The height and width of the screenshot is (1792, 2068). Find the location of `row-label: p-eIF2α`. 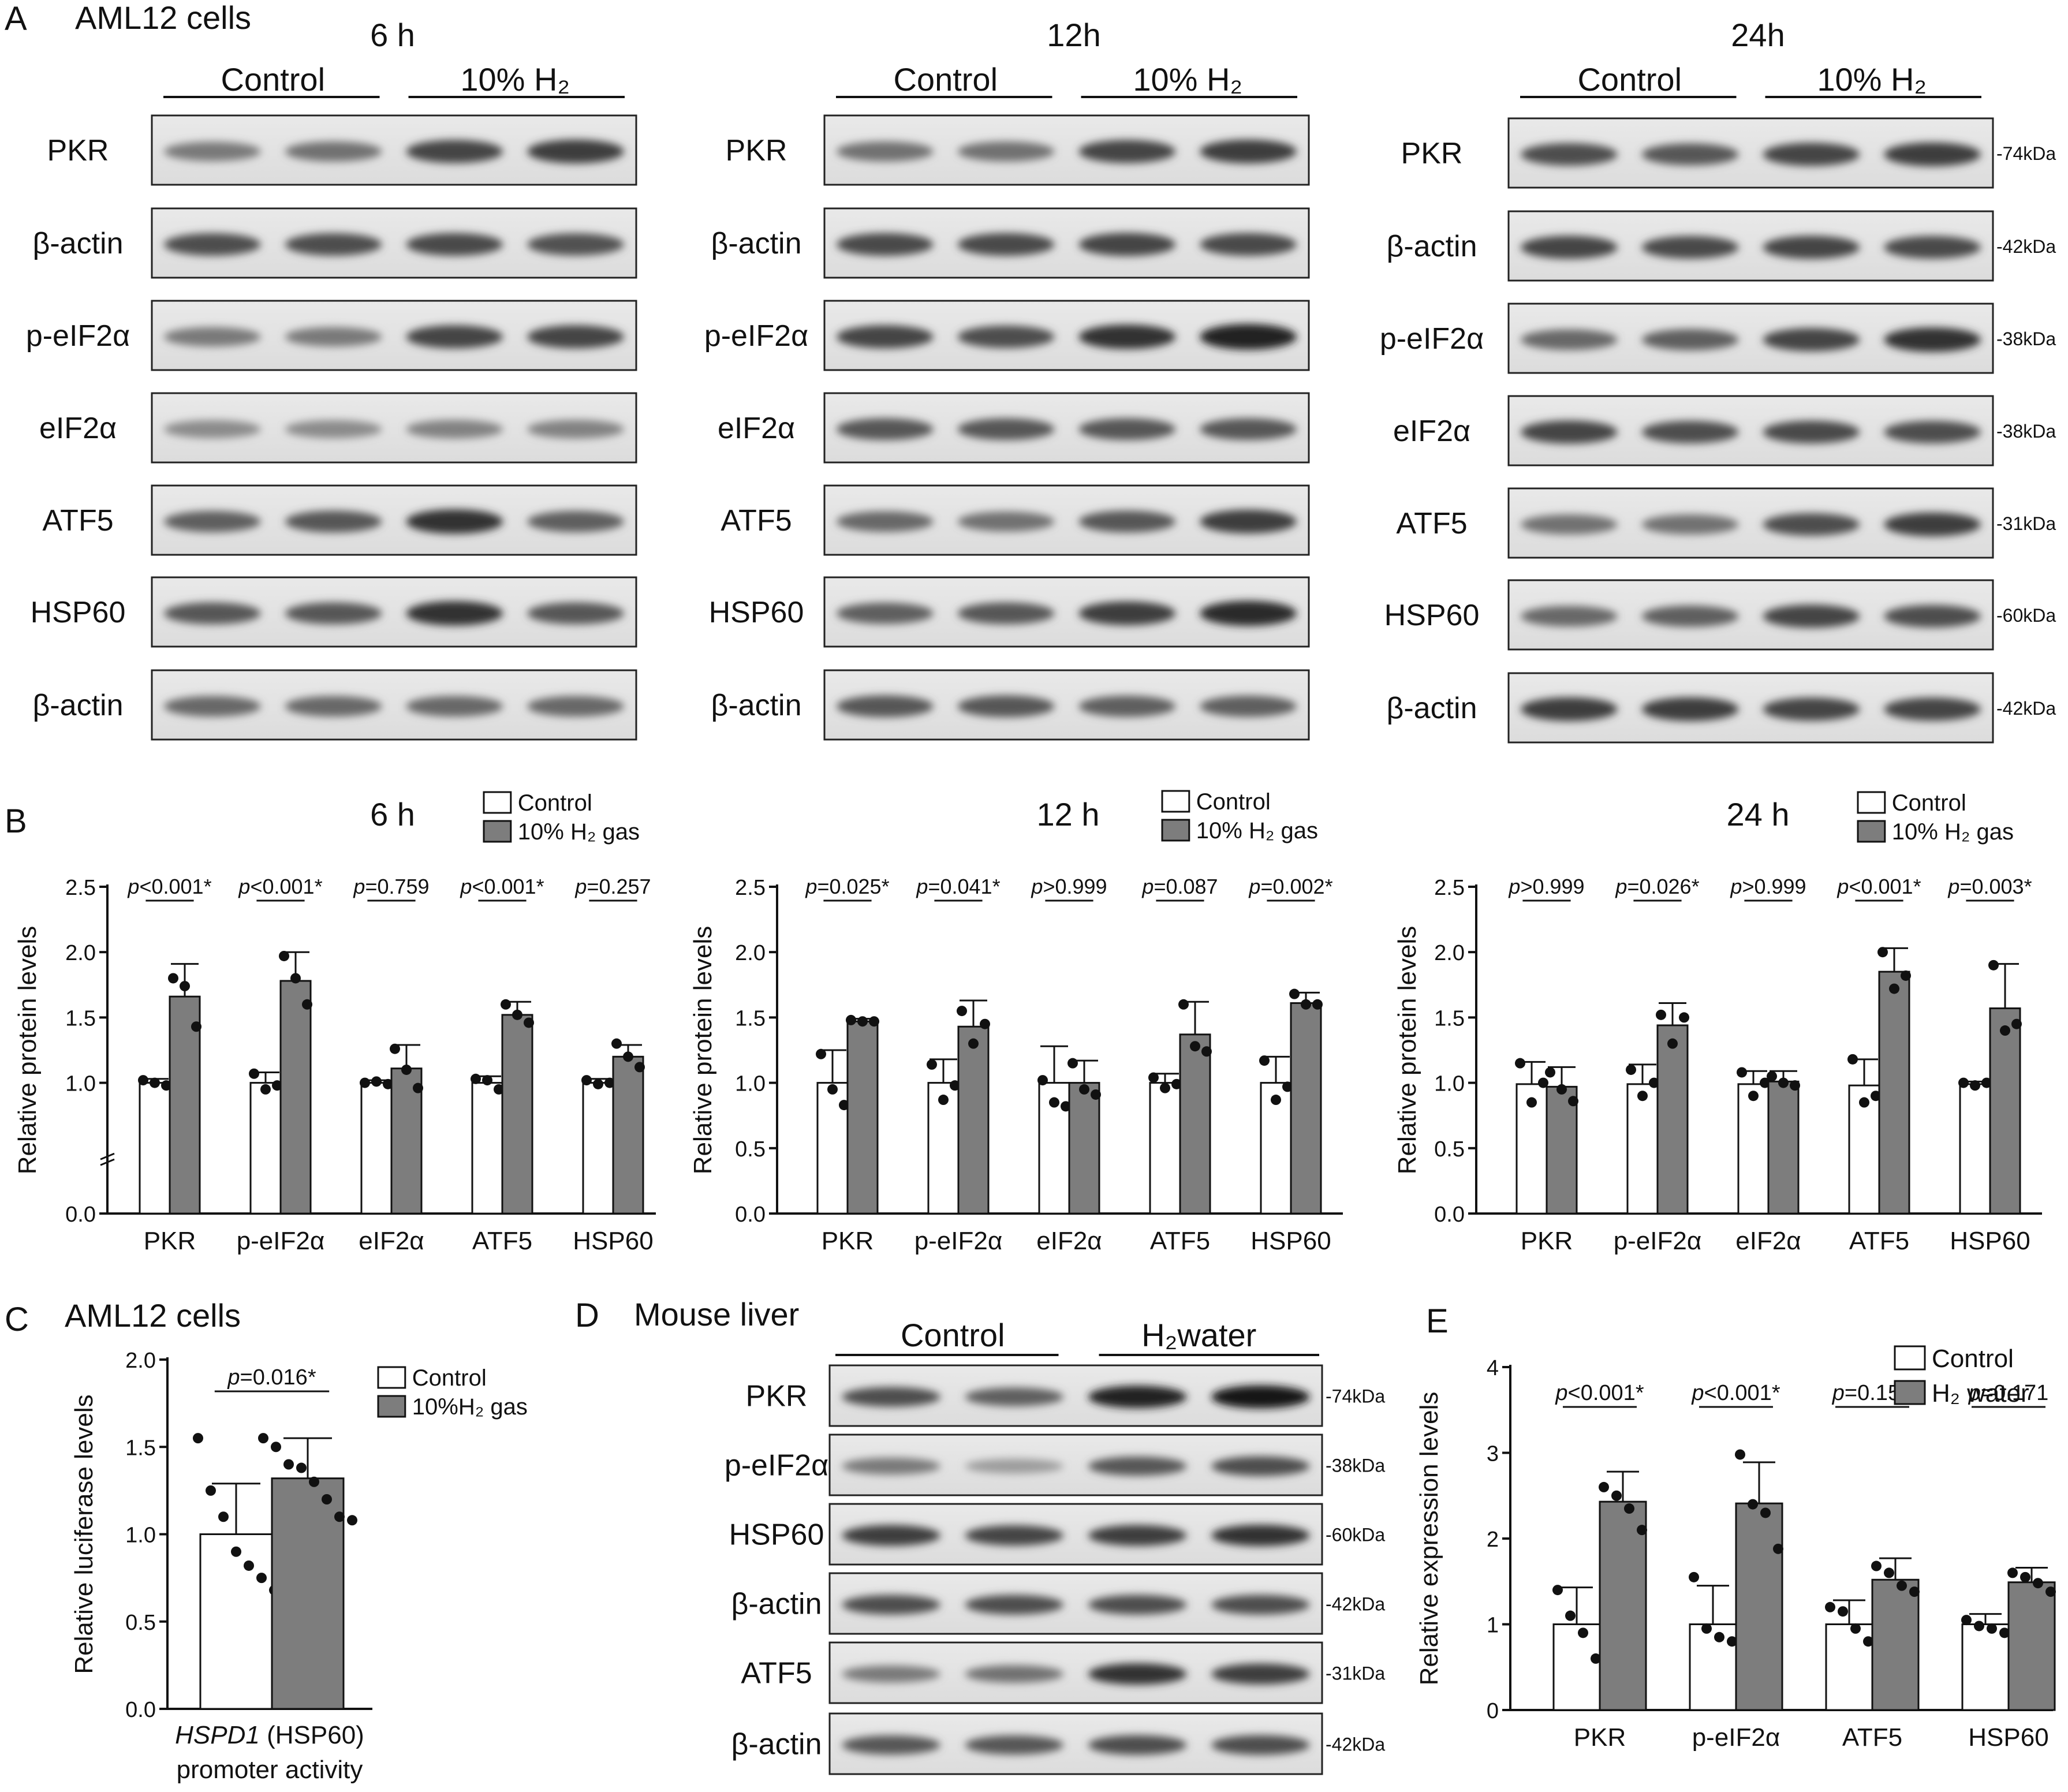

row-label: p-eIF2α is located at coordinates (777, 1466).